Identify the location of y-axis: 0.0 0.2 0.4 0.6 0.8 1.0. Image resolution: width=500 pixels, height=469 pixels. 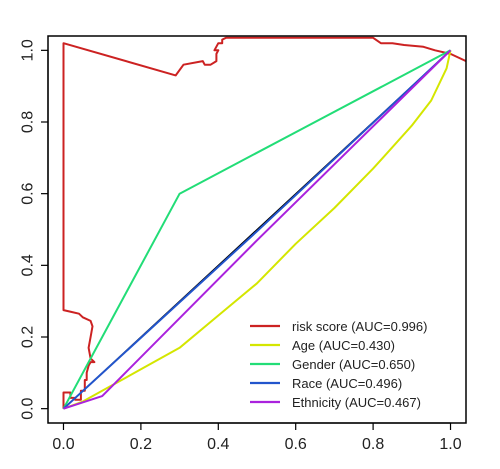
(34, 229).